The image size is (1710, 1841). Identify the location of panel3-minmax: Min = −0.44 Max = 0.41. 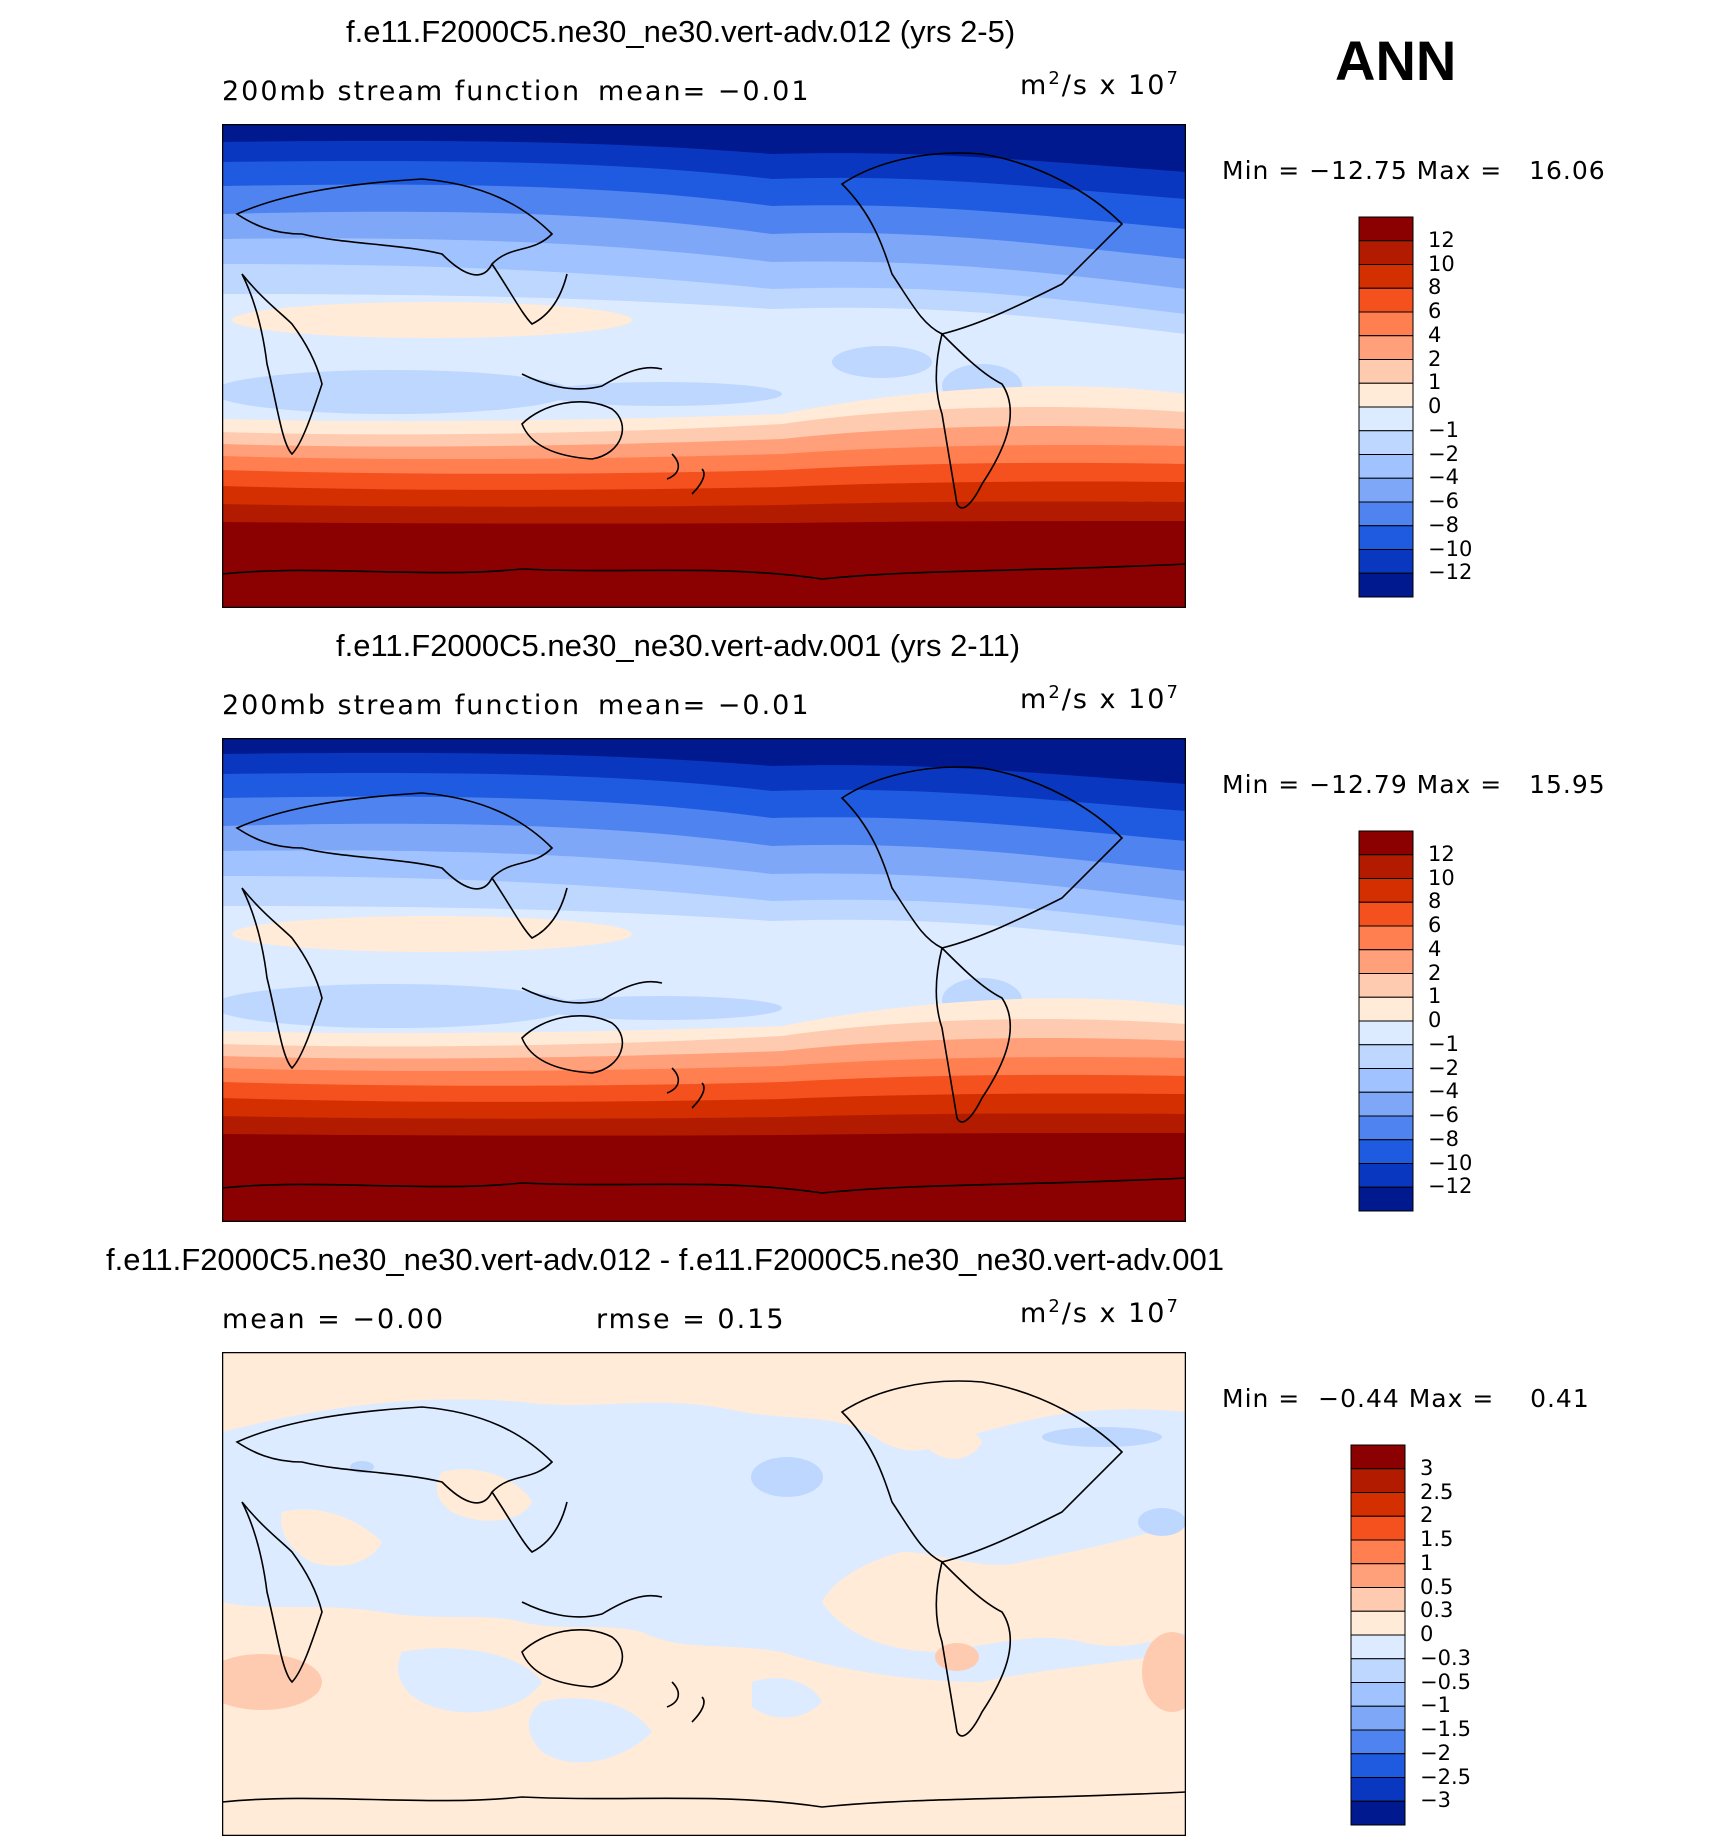
(1406, 1398).